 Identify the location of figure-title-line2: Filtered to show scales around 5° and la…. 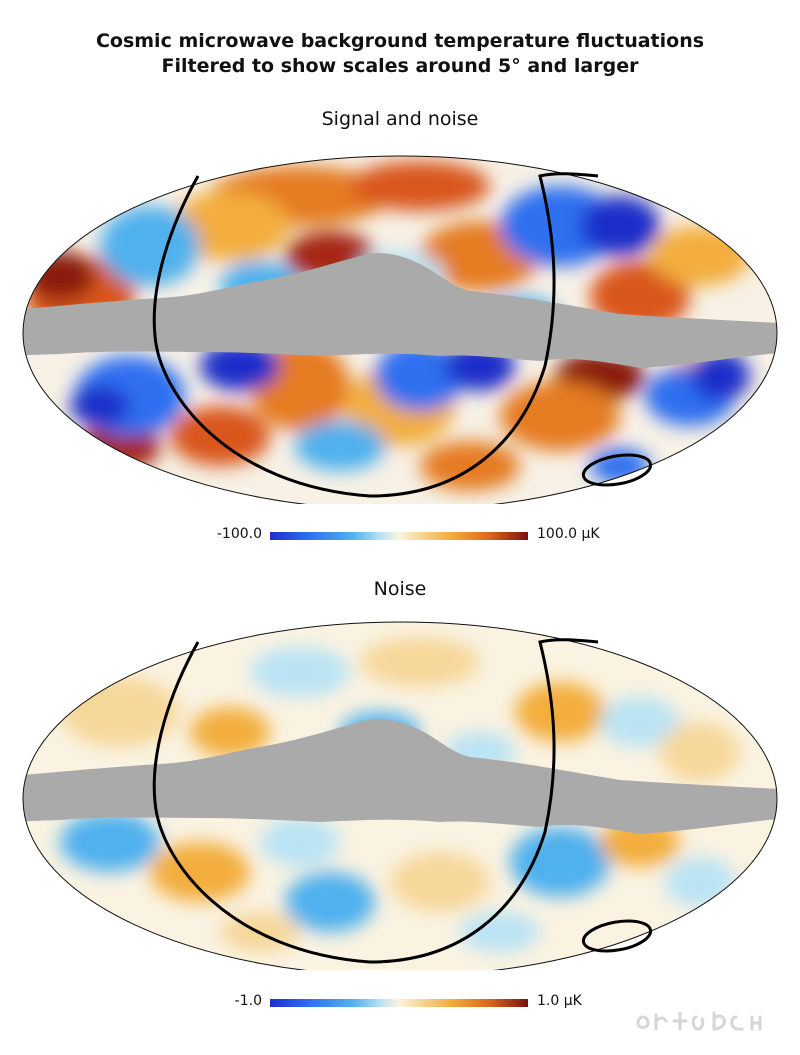
(400, 66).